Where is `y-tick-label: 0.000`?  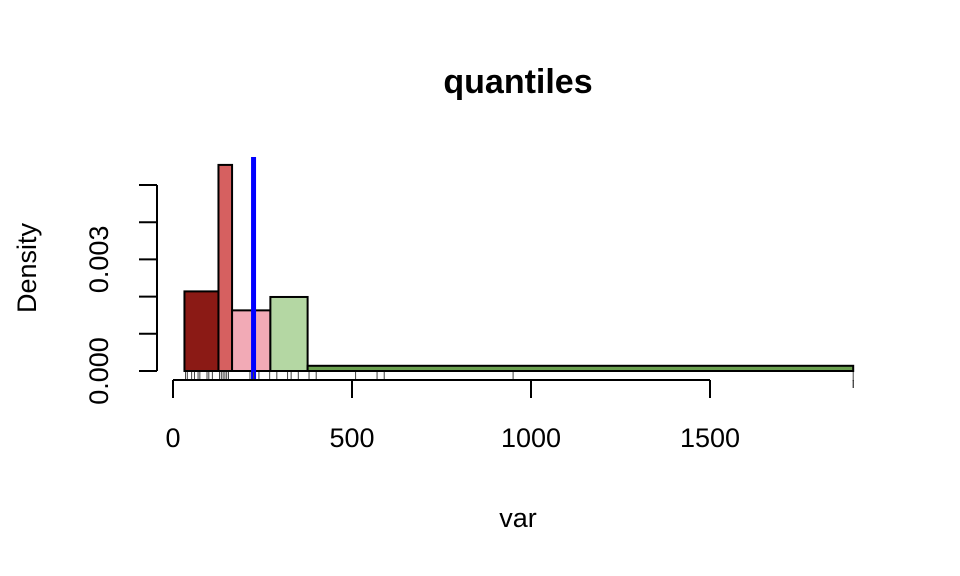
y-tick-label: 0.000 is located at coordinates (99, 371).